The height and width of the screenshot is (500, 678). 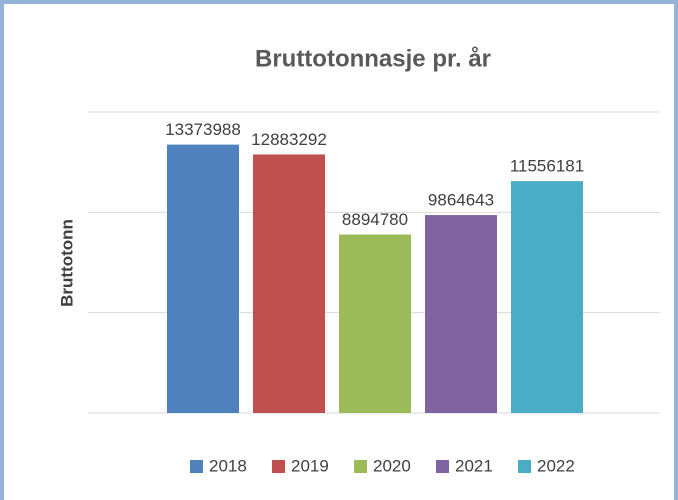 I want to click on data-label: 9864643, so click(x=461, y=200).